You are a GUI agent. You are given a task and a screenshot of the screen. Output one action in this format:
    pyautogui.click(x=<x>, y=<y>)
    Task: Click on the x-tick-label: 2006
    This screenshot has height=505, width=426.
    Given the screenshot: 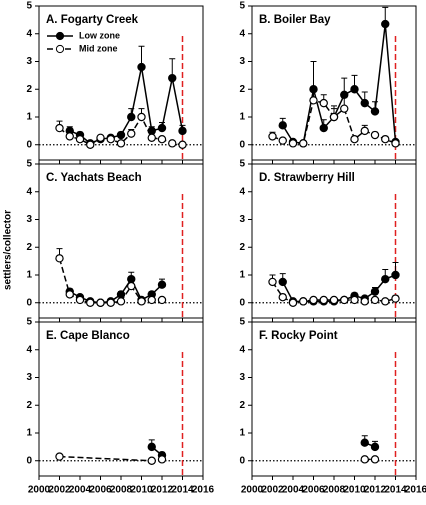 What is the action you would take?
    pyautogui.click(x=313, y=490)
    